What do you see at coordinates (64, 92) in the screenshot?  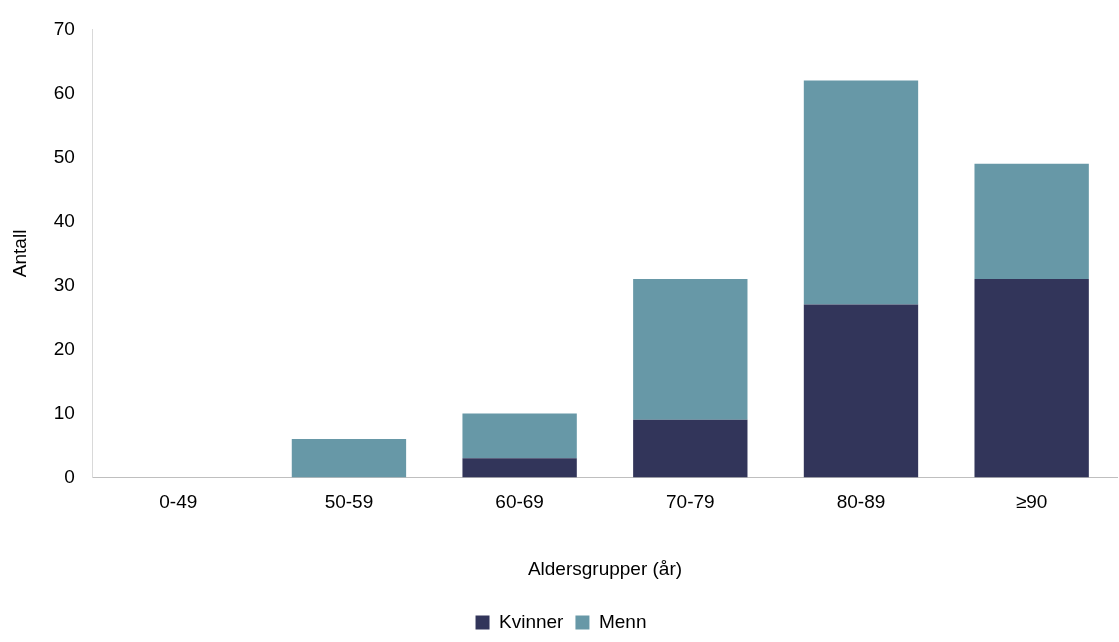 I see `y-tick-label: 60` at bounding box center [64, 92].